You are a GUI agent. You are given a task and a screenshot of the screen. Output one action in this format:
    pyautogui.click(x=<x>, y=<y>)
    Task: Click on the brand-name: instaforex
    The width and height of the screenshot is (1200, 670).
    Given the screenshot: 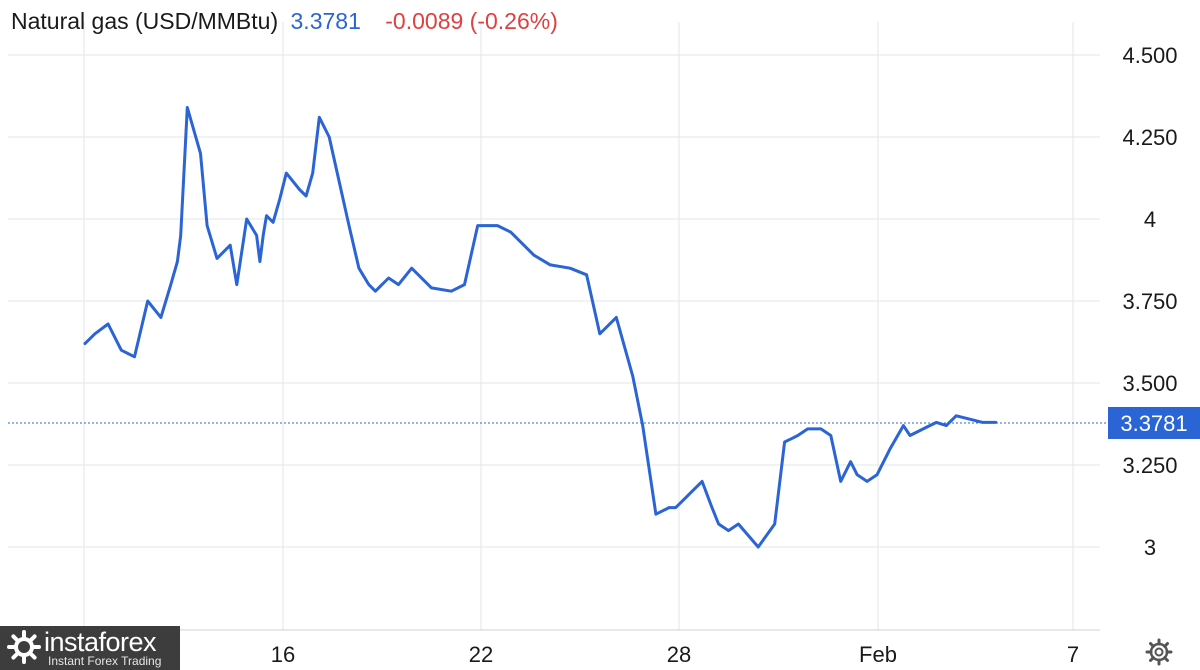 What is the action you would take?
    pyautogui.click(x=100, y=642)
    